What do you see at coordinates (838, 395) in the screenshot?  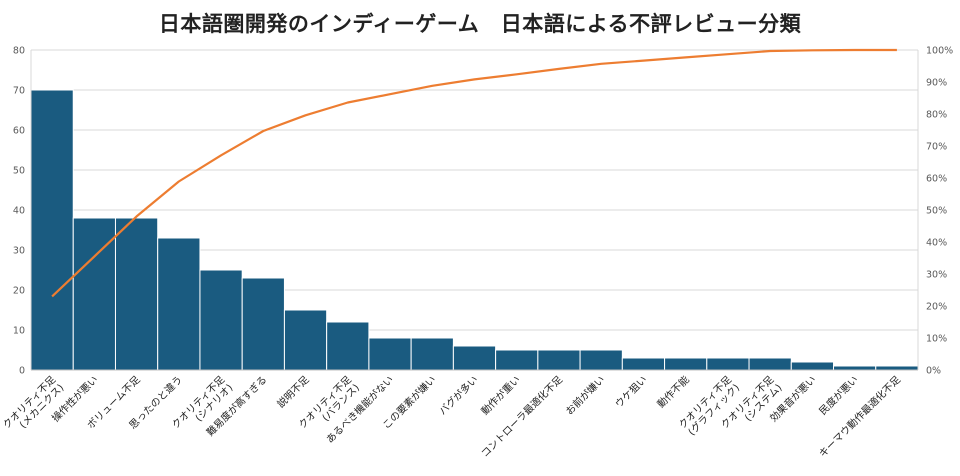 I see `x-tick-label: 民度が悪い` at bounding box center [838, 395].